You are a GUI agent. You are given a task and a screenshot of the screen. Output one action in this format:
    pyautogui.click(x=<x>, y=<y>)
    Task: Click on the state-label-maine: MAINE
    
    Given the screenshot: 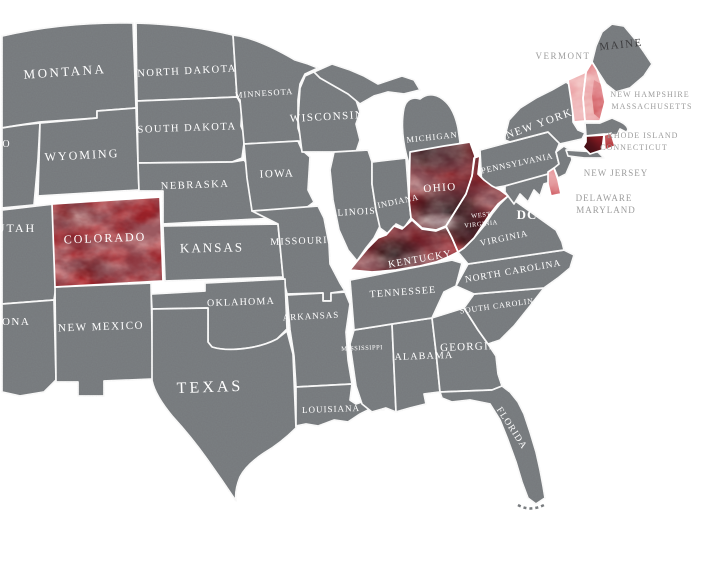 What is the action you would take?
    pyautogui.click(x=621, y=45)
    